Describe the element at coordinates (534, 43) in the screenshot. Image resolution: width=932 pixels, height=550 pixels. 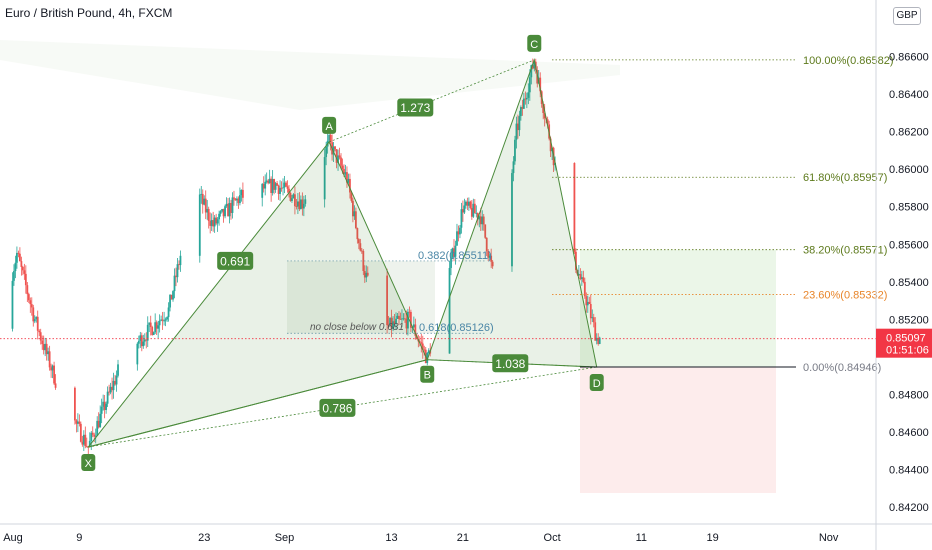
I see `pattern-point-c: C` at that location.